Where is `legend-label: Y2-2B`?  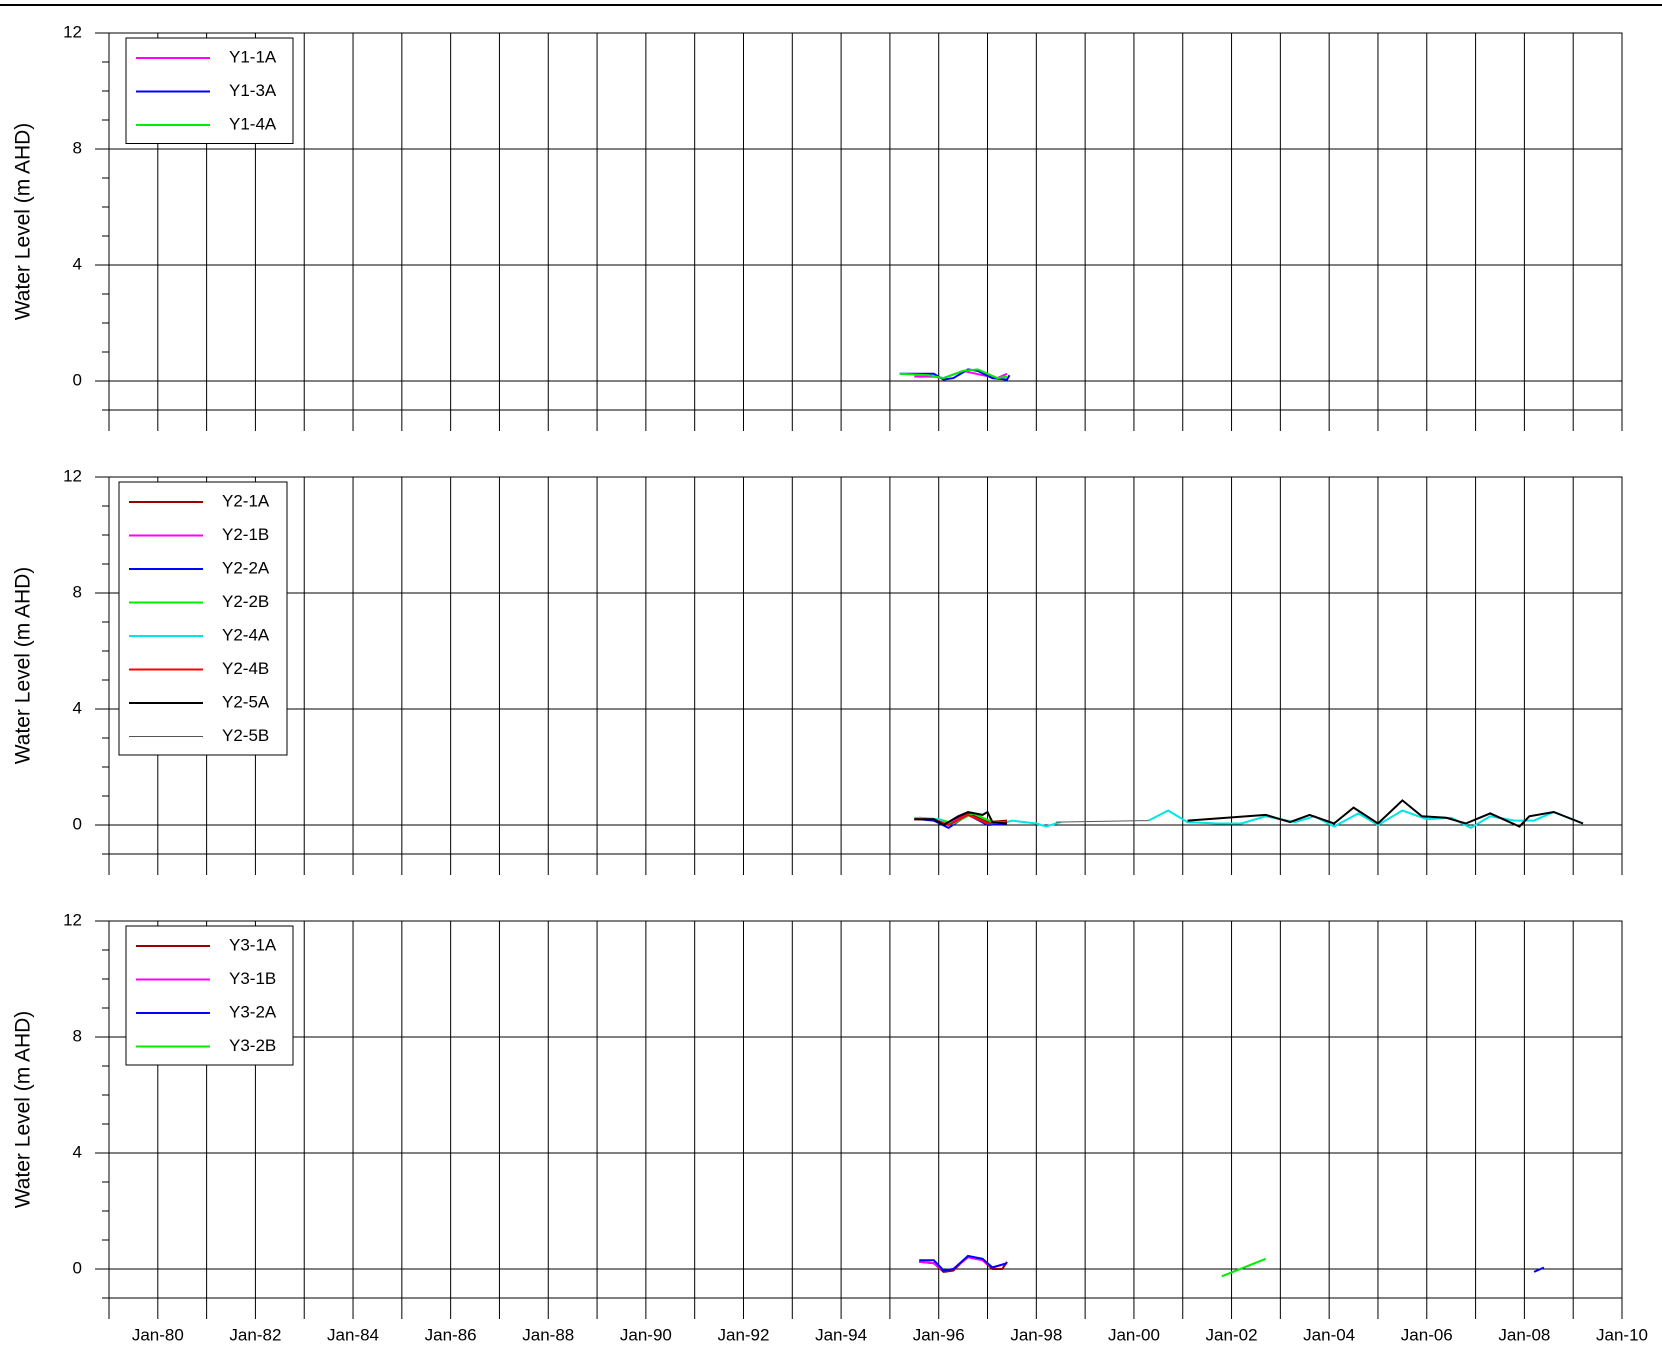 legend-label: Y2-2B is located at coordinates (245, 601).